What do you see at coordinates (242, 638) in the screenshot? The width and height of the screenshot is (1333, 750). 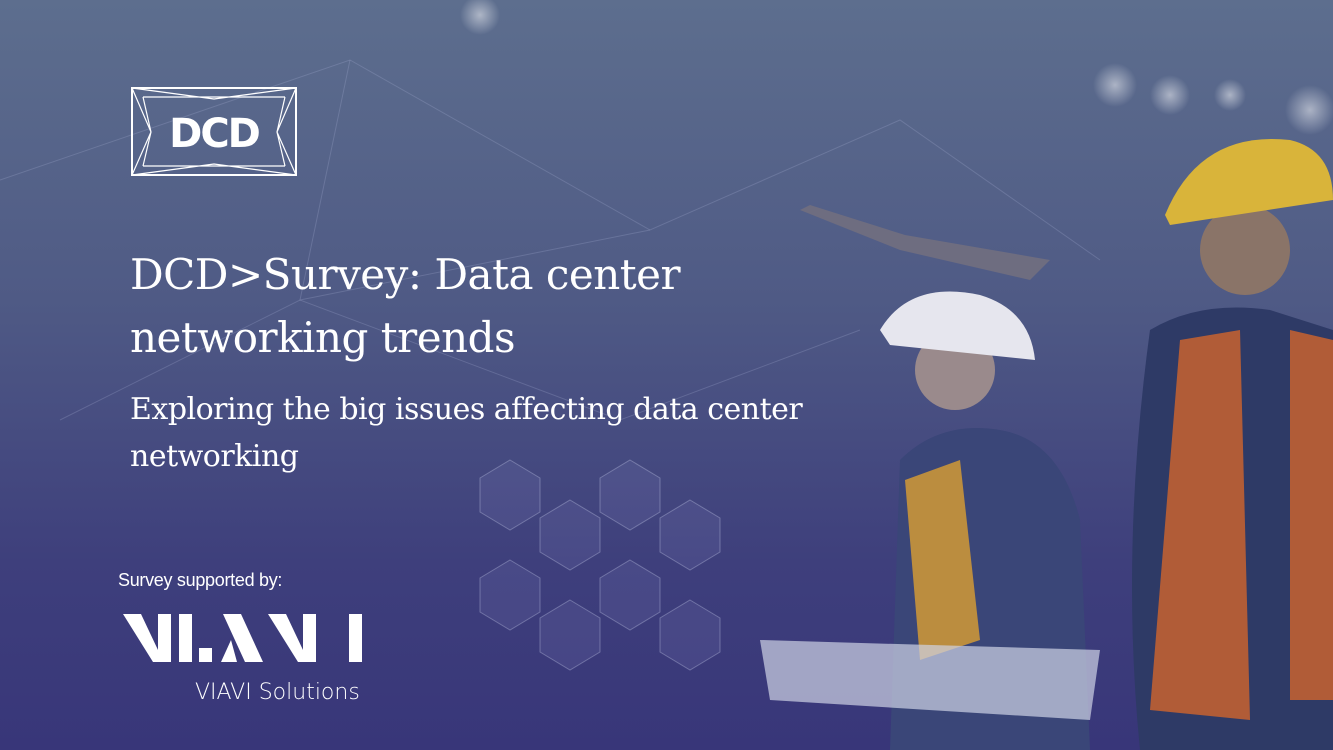 I see `viavi-logo` at bounding box center [242, 638].